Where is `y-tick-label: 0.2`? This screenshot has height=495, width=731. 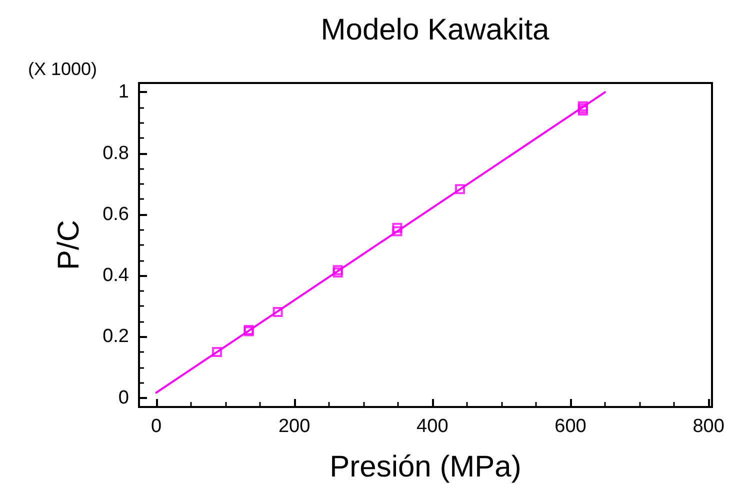 y-tick-label: 0.2 is located at coordinates (115, 337).